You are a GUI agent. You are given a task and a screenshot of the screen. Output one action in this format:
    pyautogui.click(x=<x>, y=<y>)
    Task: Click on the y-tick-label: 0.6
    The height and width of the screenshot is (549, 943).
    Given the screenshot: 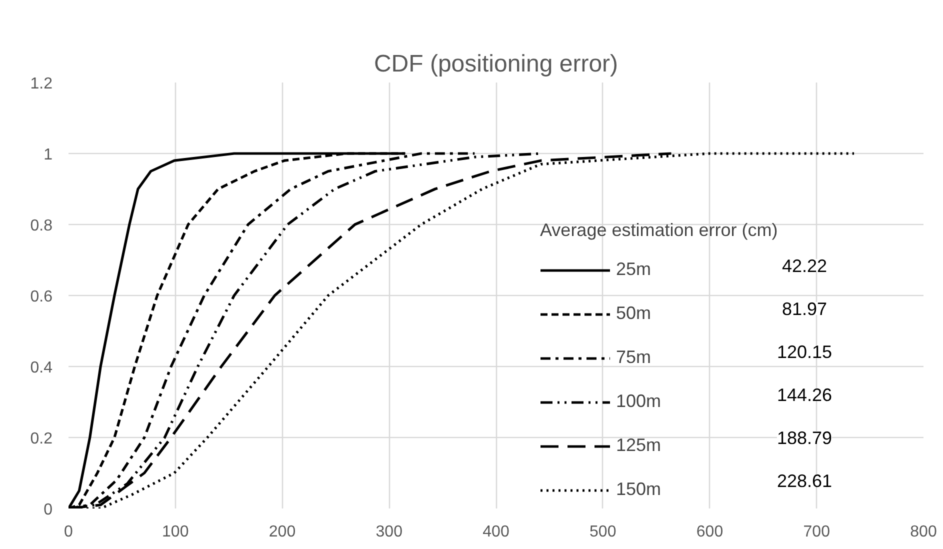 What is the action you would take?
    pyautogui.click(x=41, y=297)
    